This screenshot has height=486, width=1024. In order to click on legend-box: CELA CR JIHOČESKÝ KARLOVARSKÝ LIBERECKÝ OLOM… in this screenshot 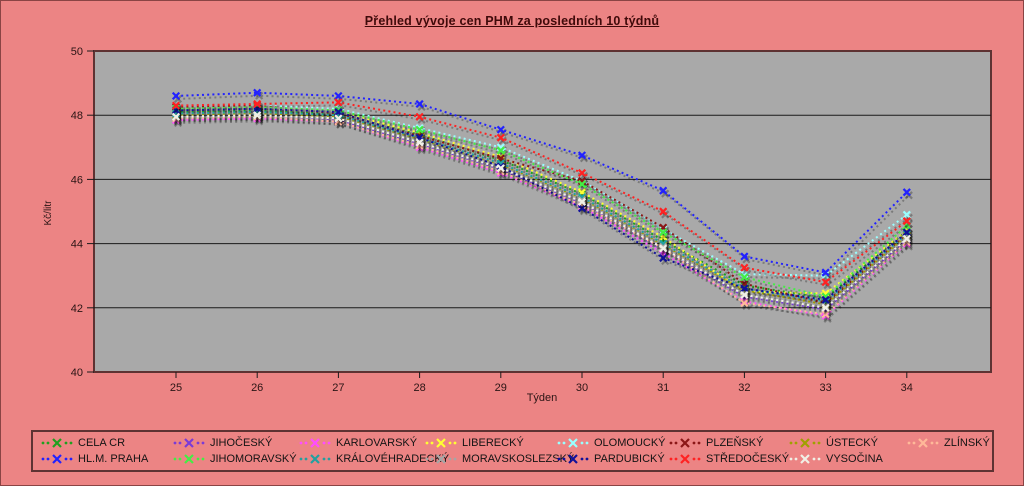, I will do `click(512, 451)`.